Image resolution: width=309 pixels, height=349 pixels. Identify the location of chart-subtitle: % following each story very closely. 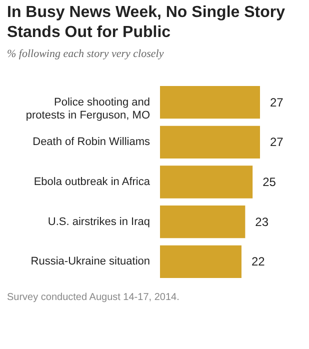
(85, 54).